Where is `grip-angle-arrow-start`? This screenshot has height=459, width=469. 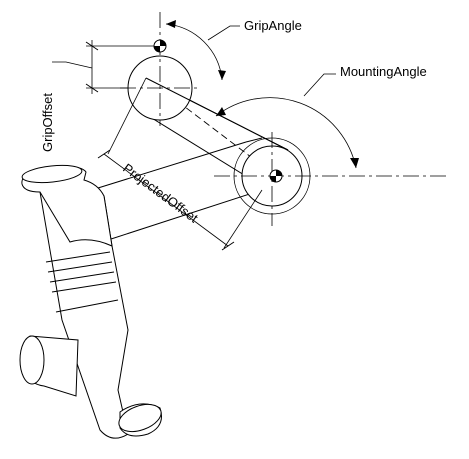
grip-angle-arrow-start is located at coordinates (171, 24).